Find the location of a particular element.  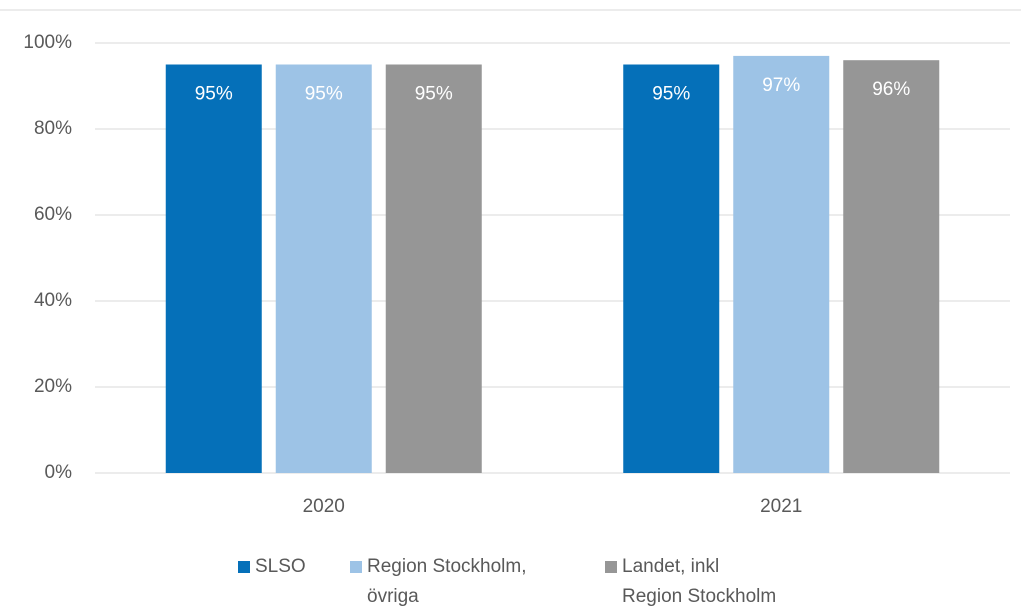

x-tick-label: 2020 is located at coordinates (324, 506).